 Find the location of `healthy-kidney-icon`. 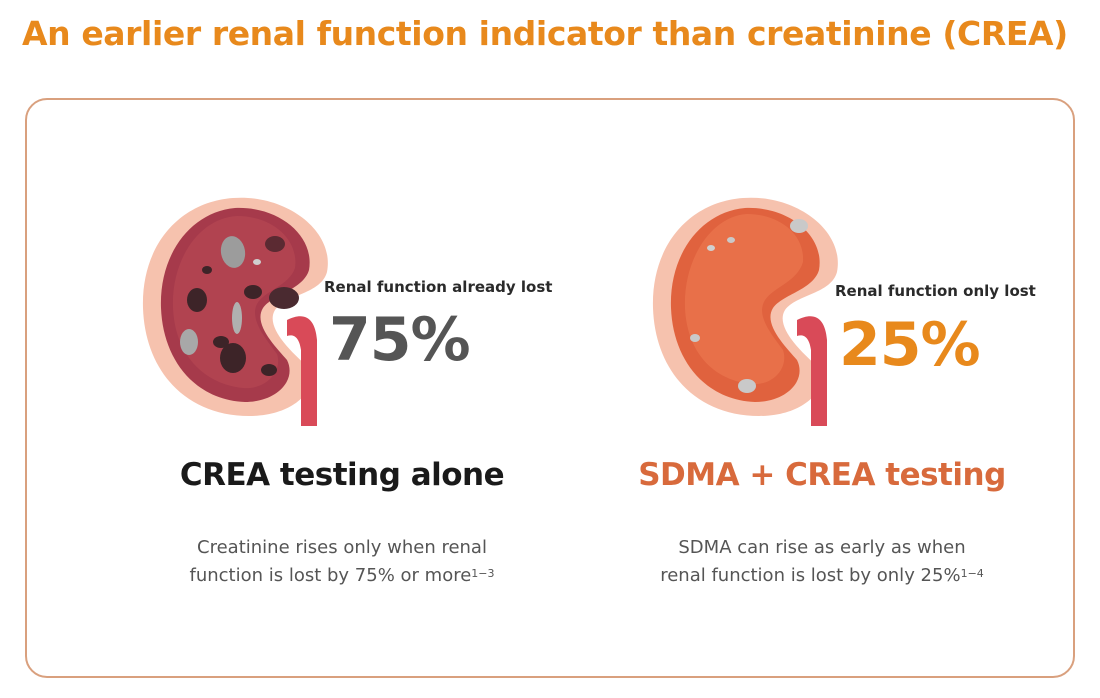

healthy-kidney-icon is located at coordinates (767, 310).